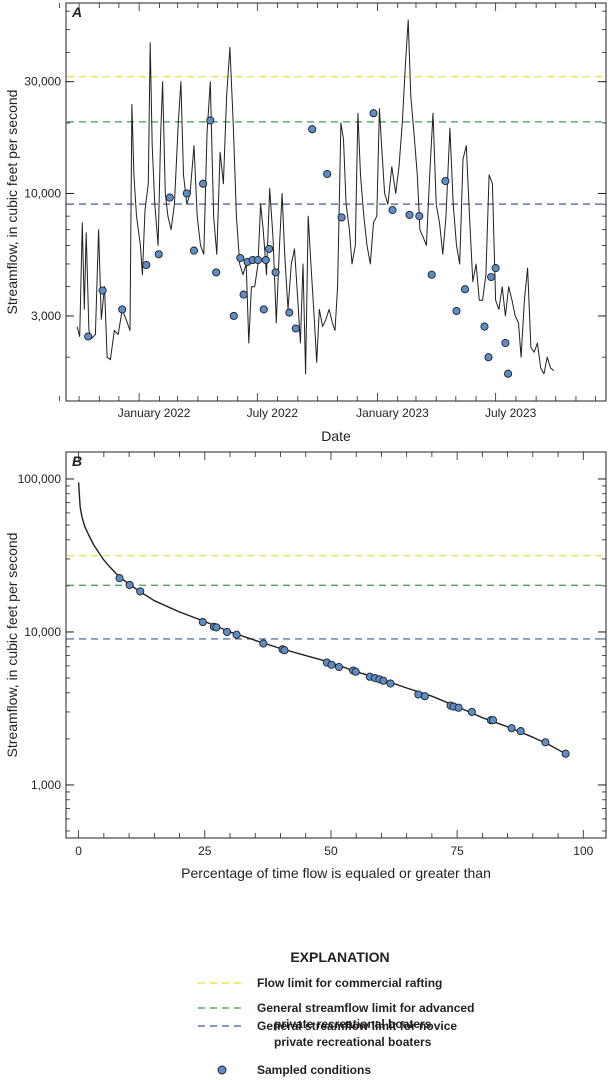 The width and height of the screenshot is (614, 1080). I want to click on legend-label: Sampled conditions, so click(314, 1070).